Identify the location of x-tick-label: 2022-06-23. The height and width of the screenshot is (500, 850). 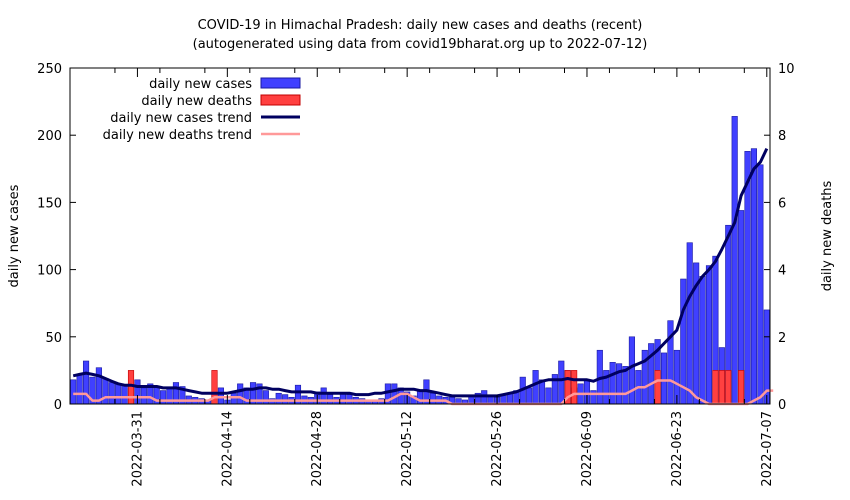
(677, 449).